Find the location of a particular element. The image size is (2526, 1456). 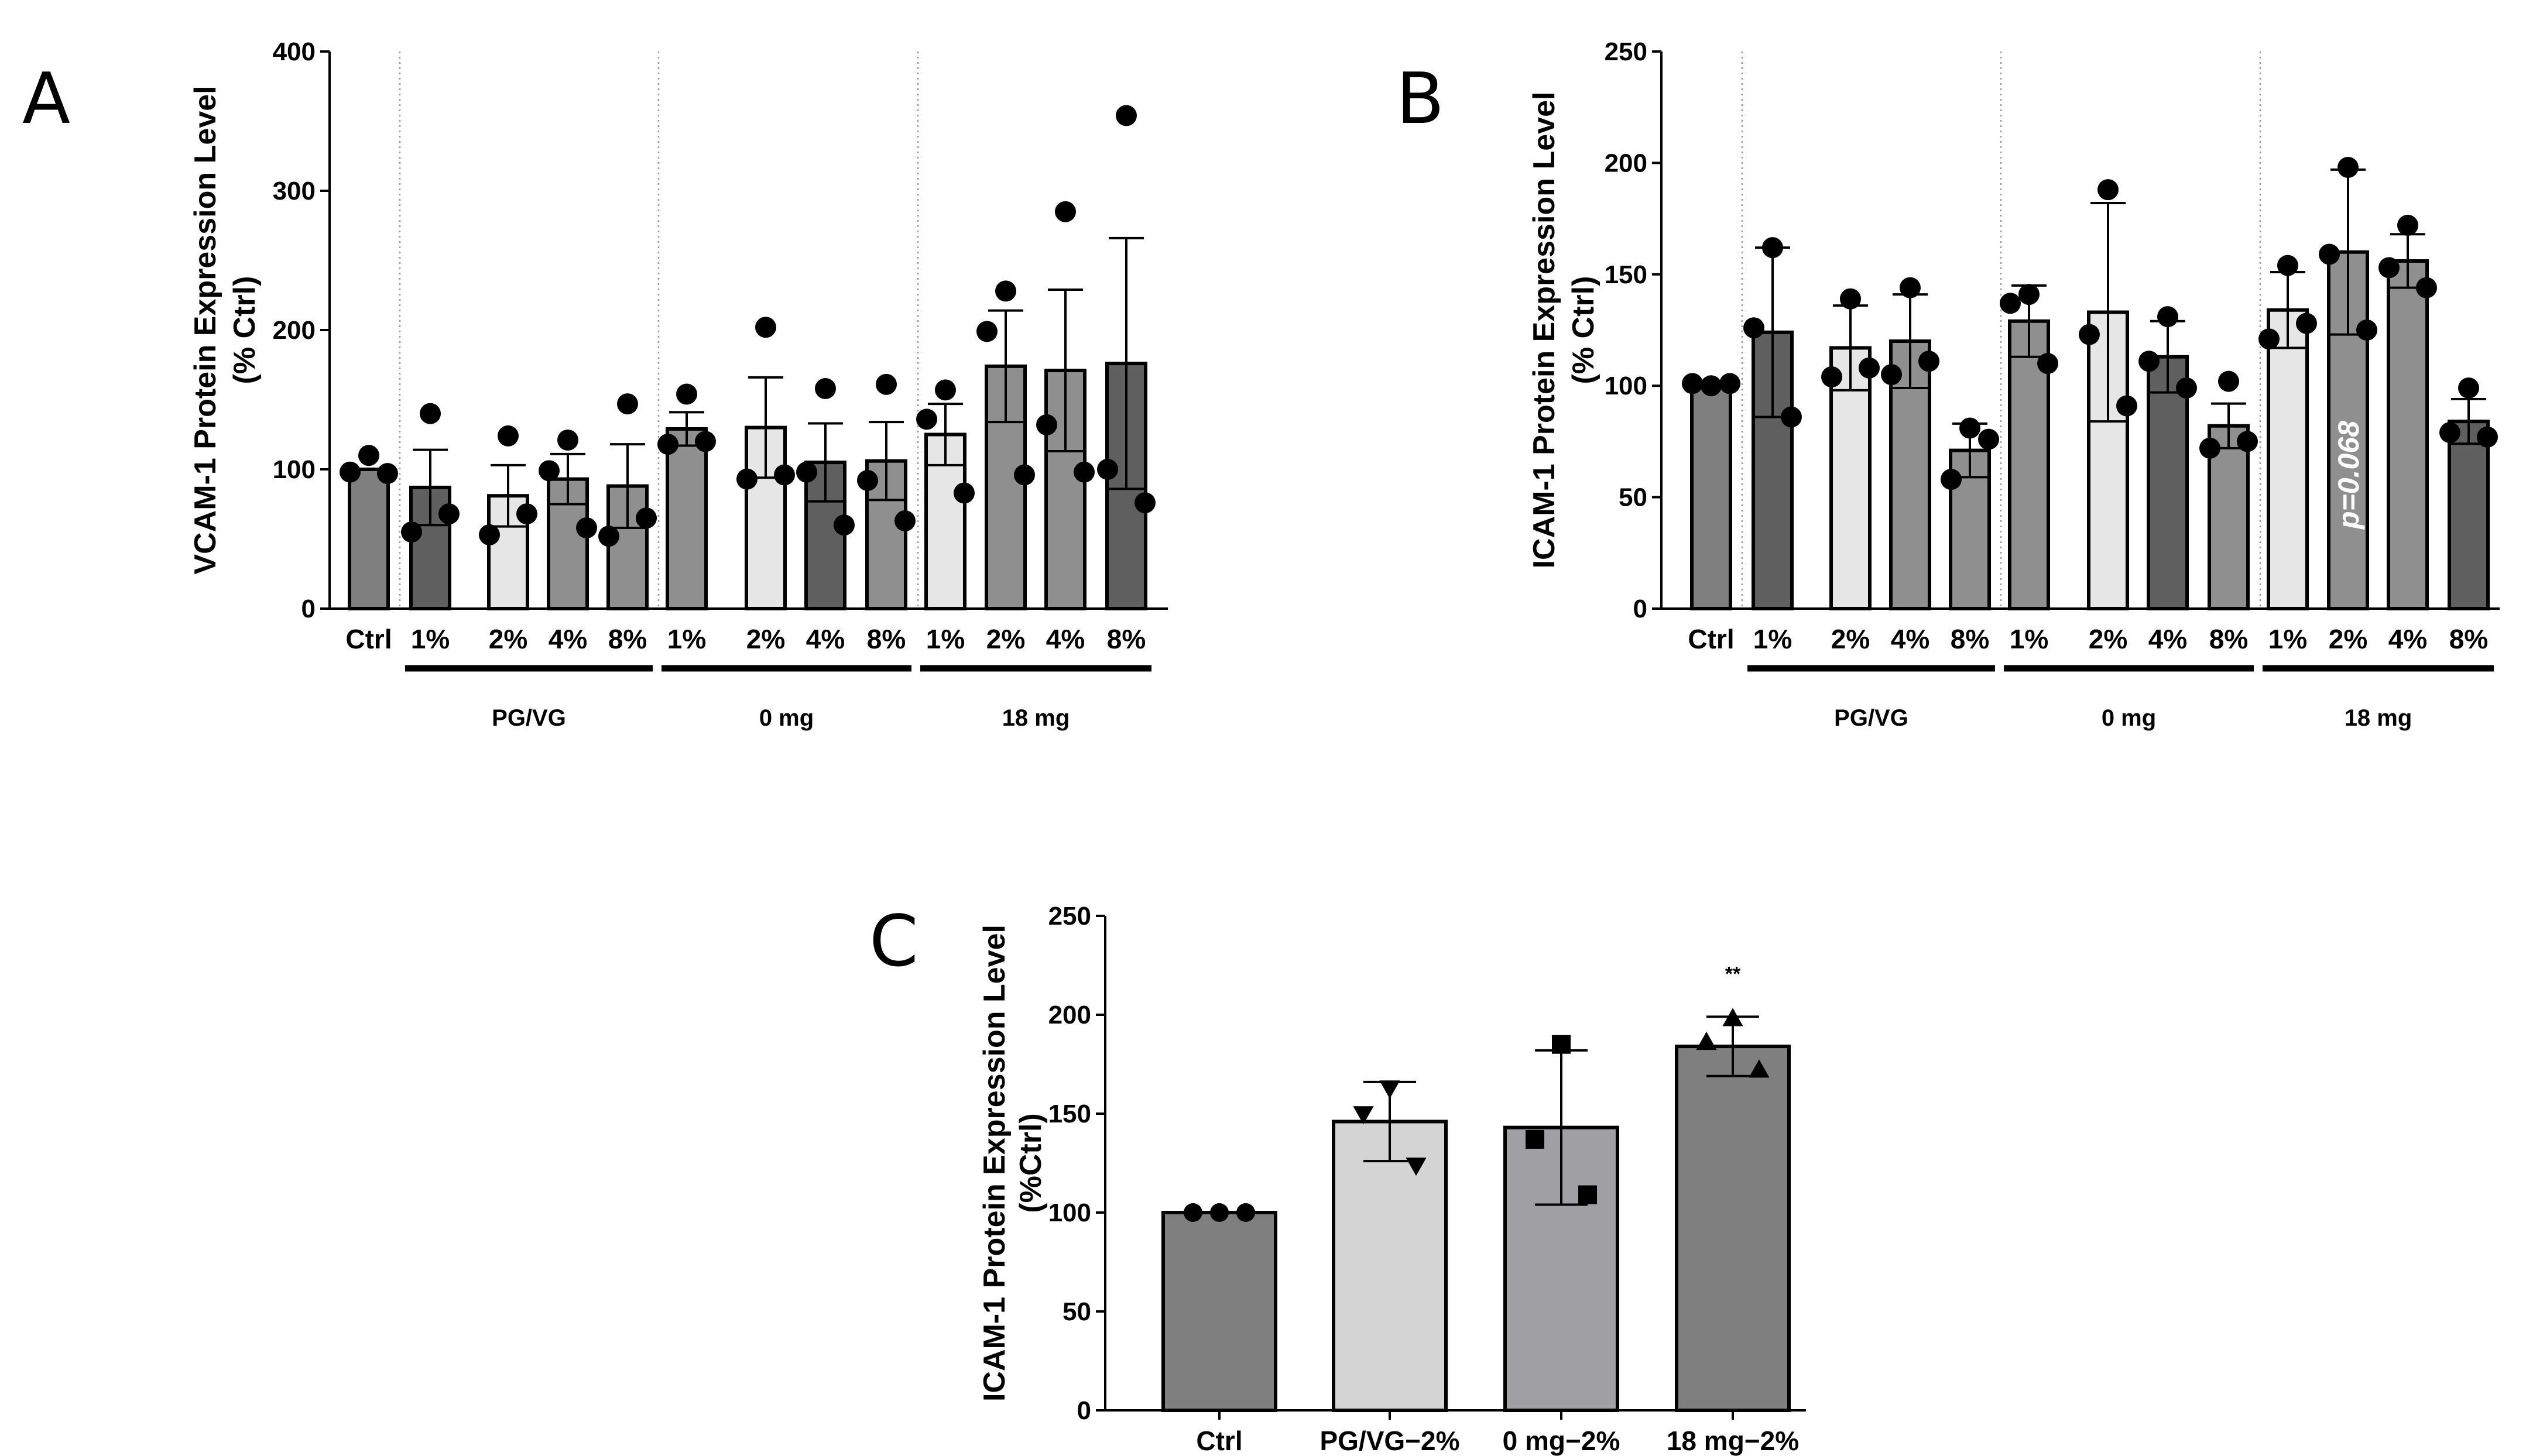

y-axis-label-units: (%Ctrl) is located at coordinates (1031, 1163).